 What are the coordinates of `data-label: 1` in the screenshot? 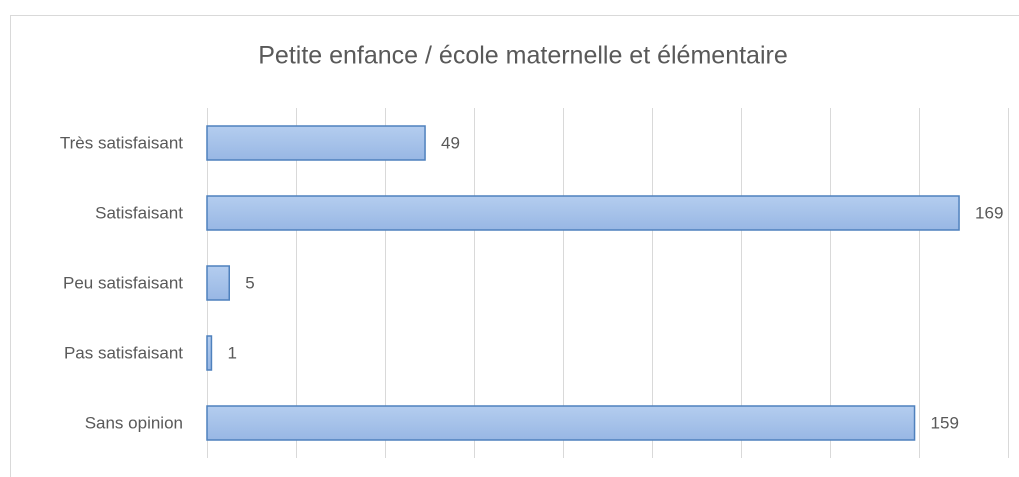 It's located at (231, 352).